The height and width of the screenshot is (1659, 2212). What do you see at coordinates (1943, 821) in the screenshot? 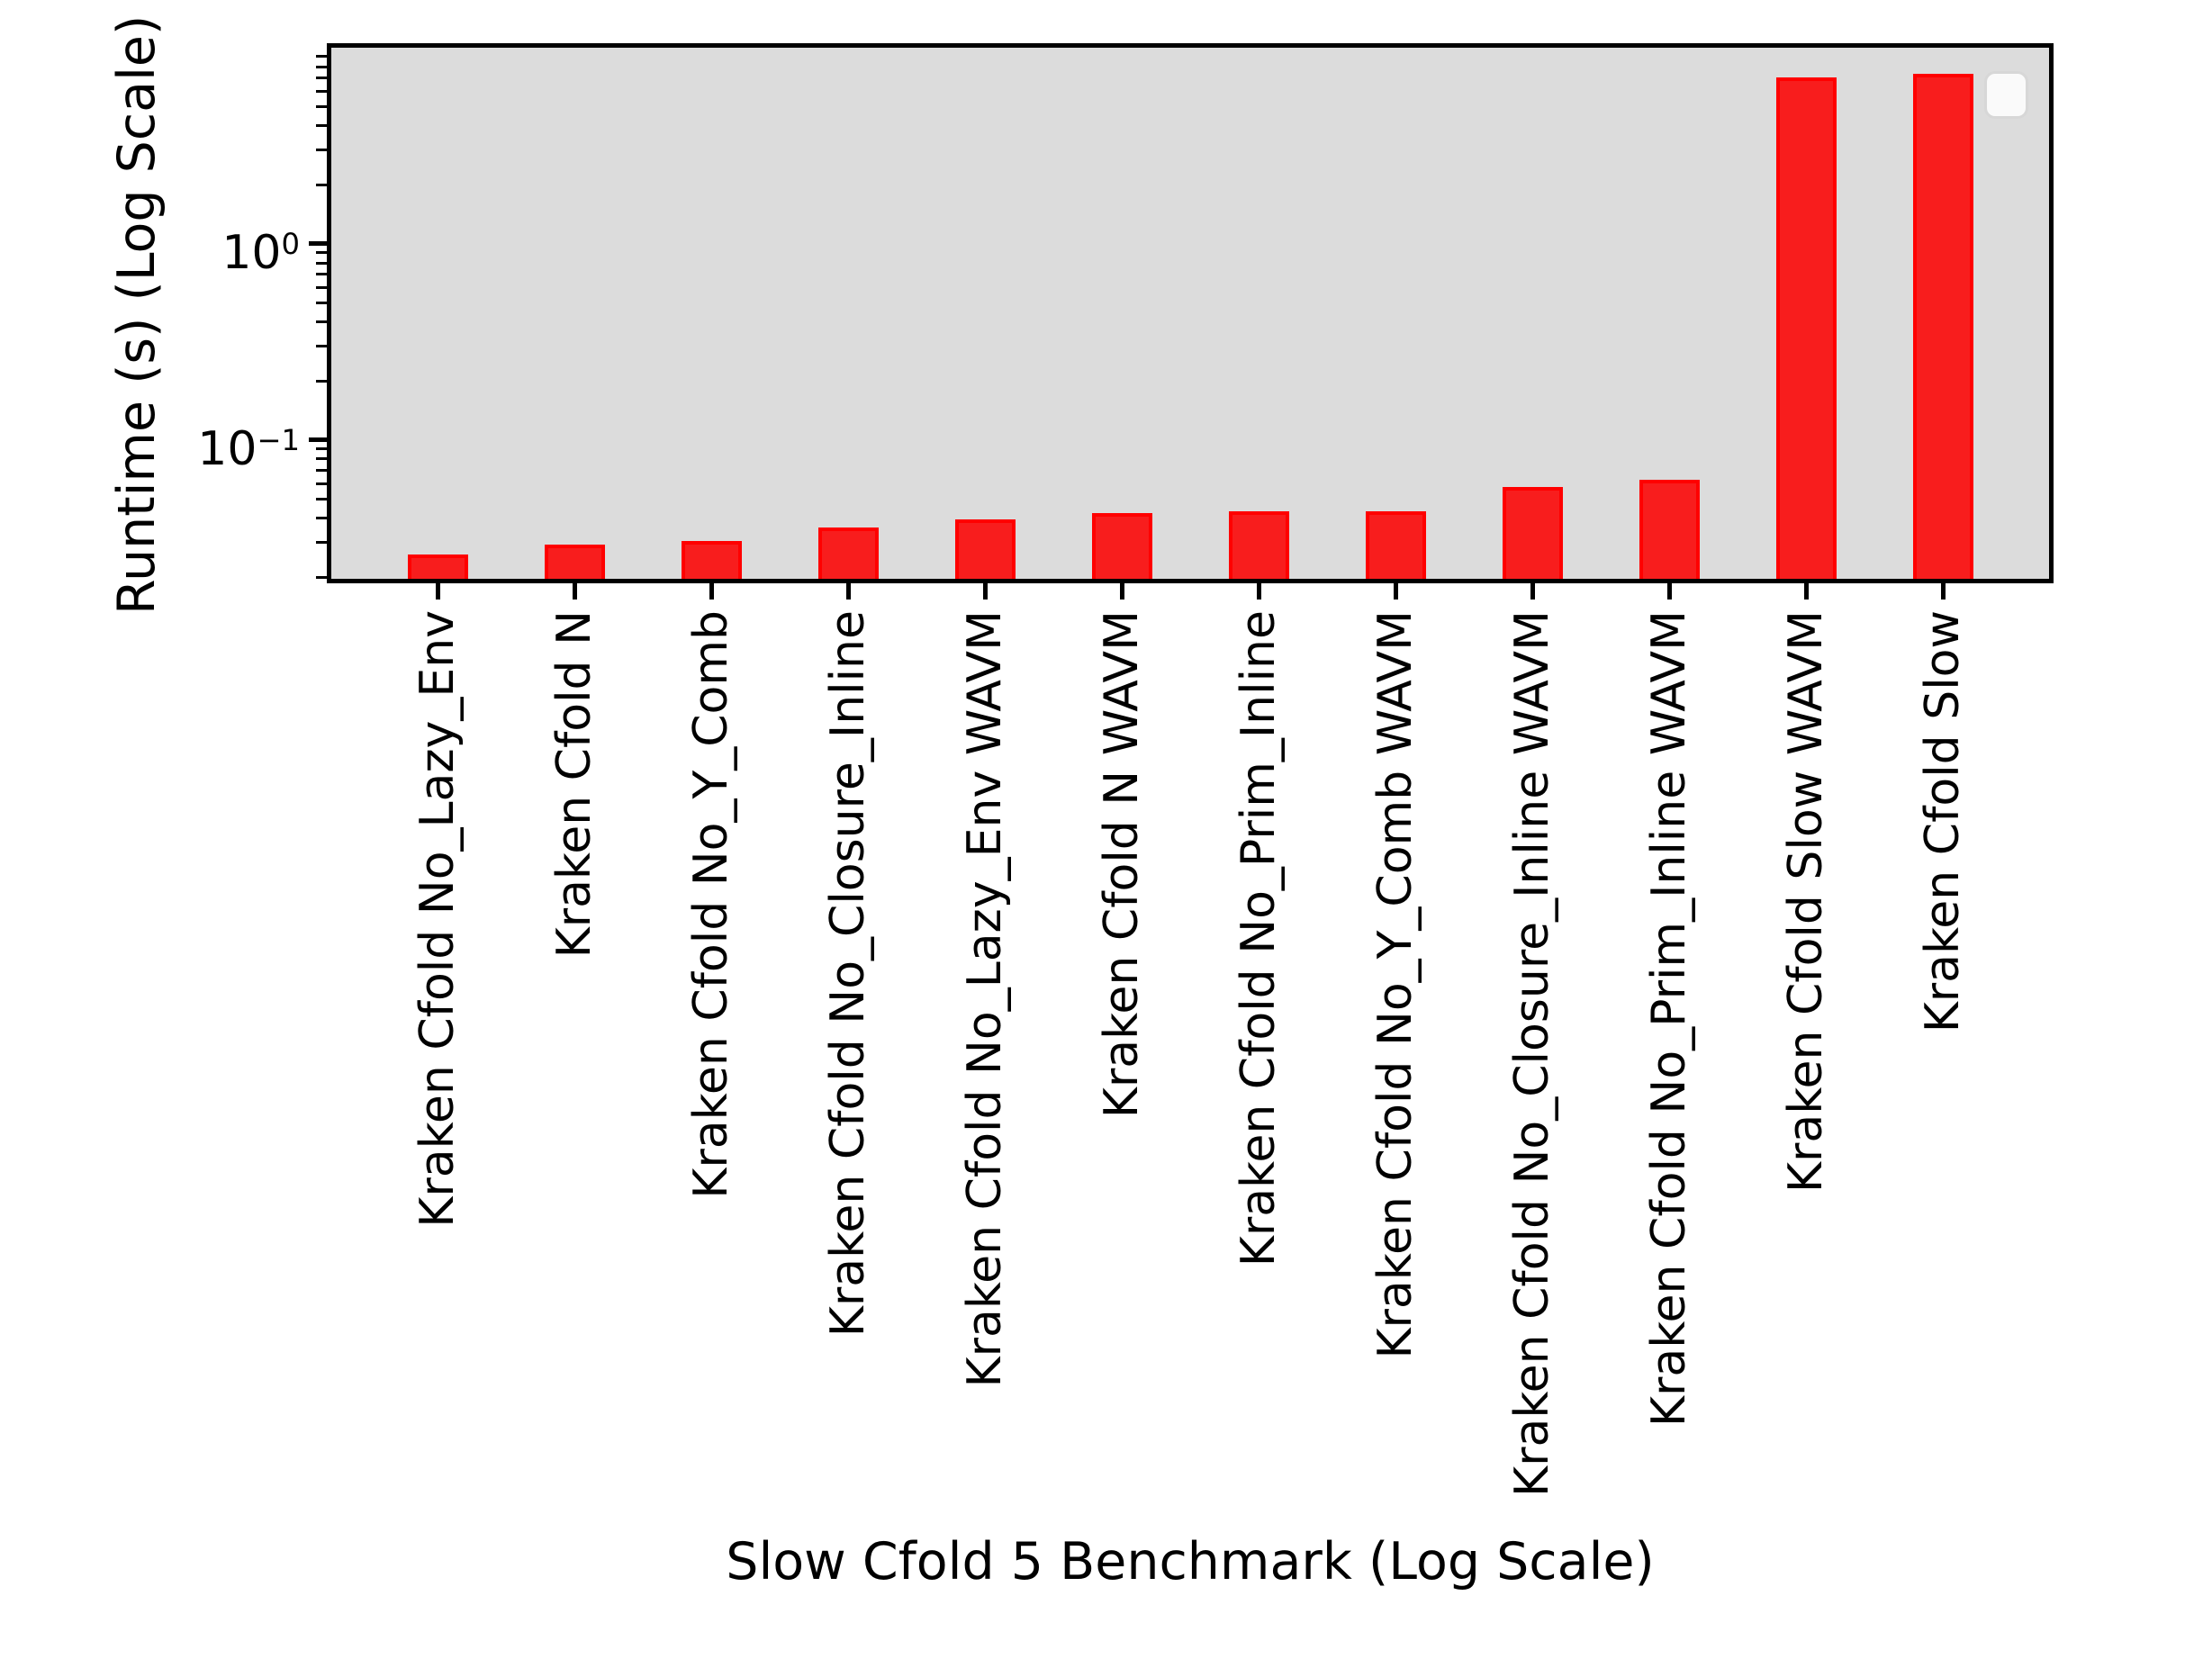
I see `x-tick-label: Kraken Cfold Slow` at bounding box center [1943, 821].